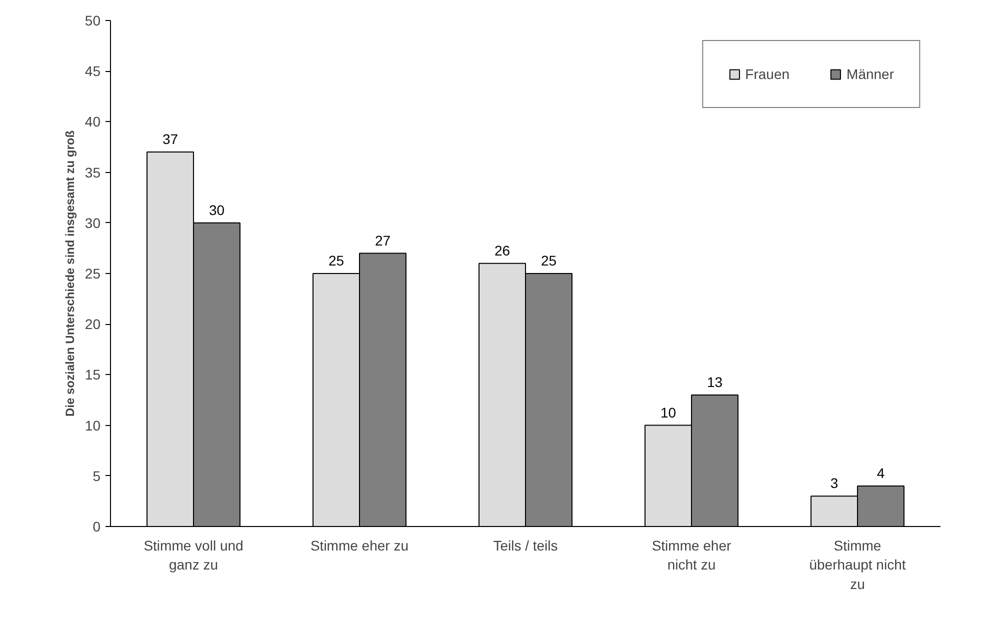 This screenshot has width=986, height=641. Describe the element at coordinates (382, 240) in the screenshot. I see `data-label: 27` at that location.